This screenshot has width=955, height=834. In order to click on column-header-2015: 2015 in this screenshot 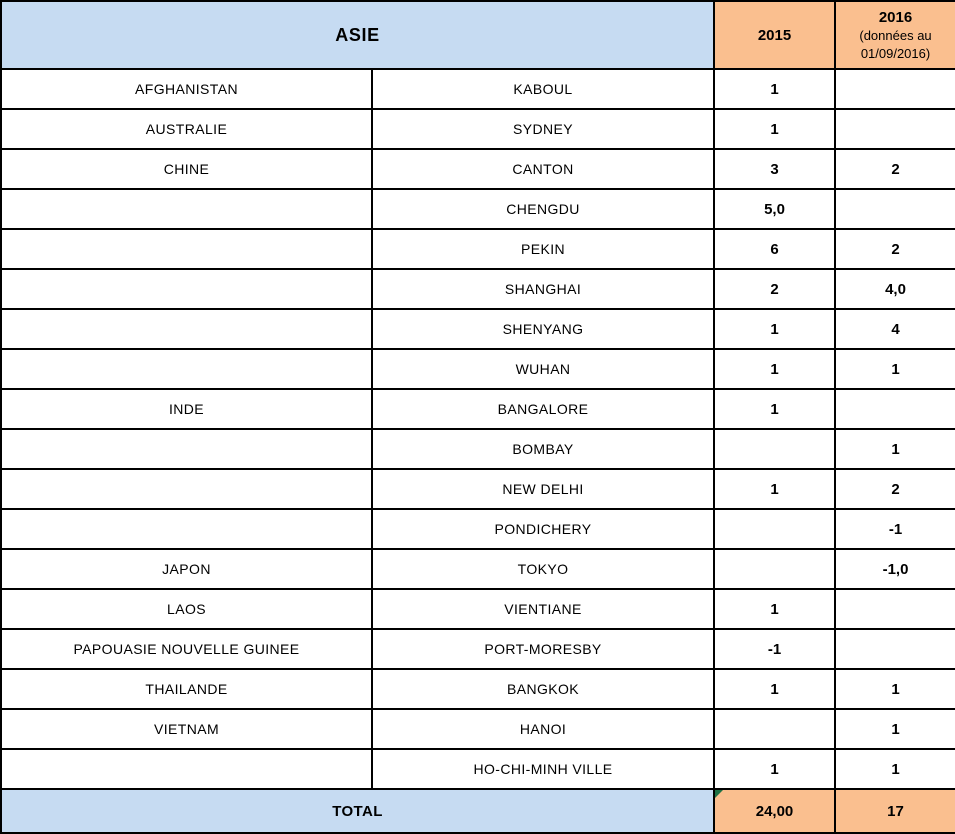, I will do `click(775, 35)`.